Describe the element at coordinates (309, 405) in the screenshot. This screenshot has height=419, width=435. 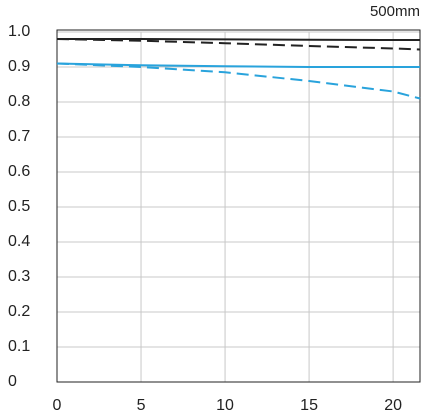
I see `x-tick-label: 15` at that location.